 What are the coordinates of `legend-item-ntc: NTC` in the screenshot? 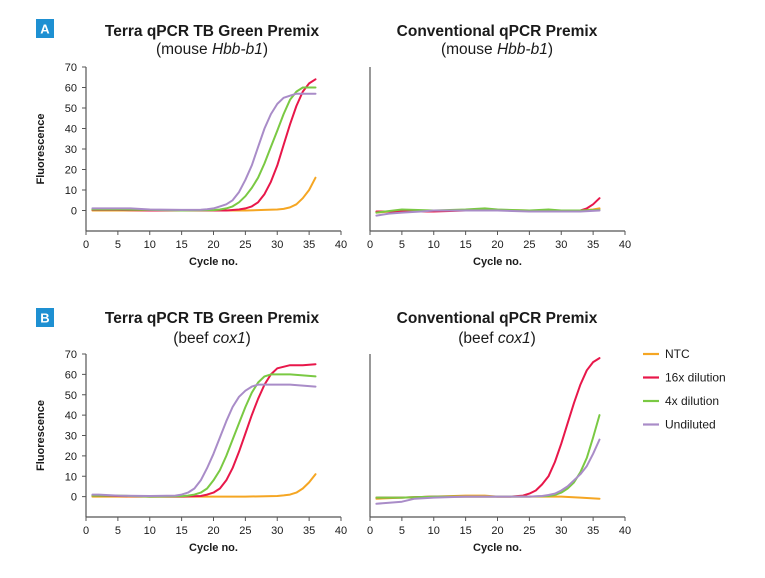 It's located at (666, 354).